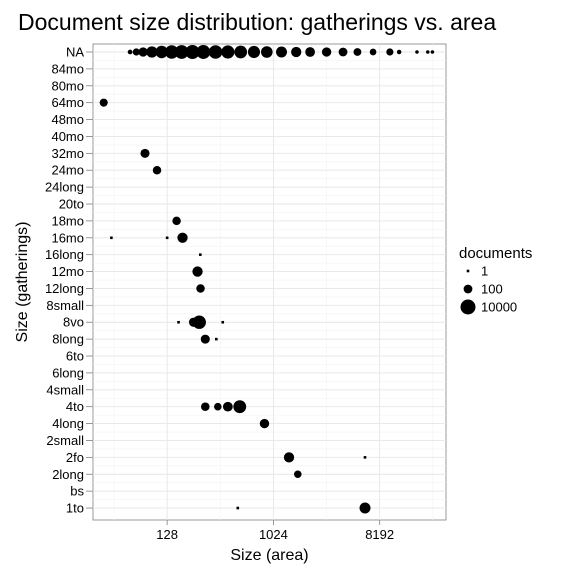 This screenshot has height=576, width=576. What do you see at coordinates (492, 289) in the screenshot?
I see `legend-label: 100` at bounding box center [492, 289].